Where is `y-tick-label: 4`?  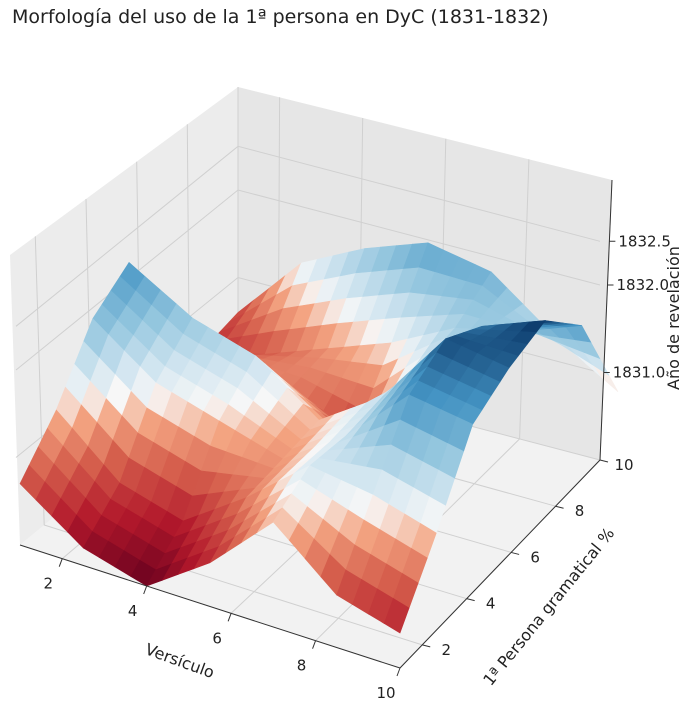 y-tick-label: 4 is located at coordinates (491, 604).